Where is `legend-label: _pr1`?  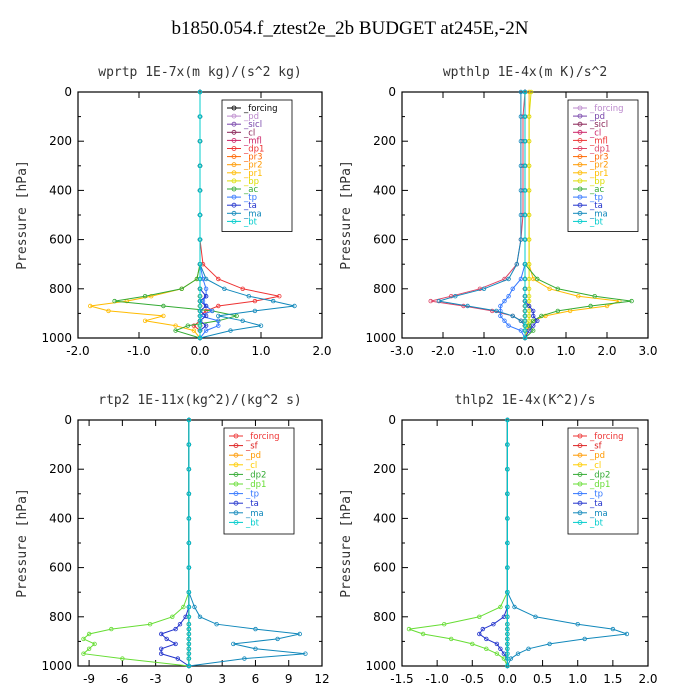 legend-label: _pr1 is located at coordinates (253, 174).